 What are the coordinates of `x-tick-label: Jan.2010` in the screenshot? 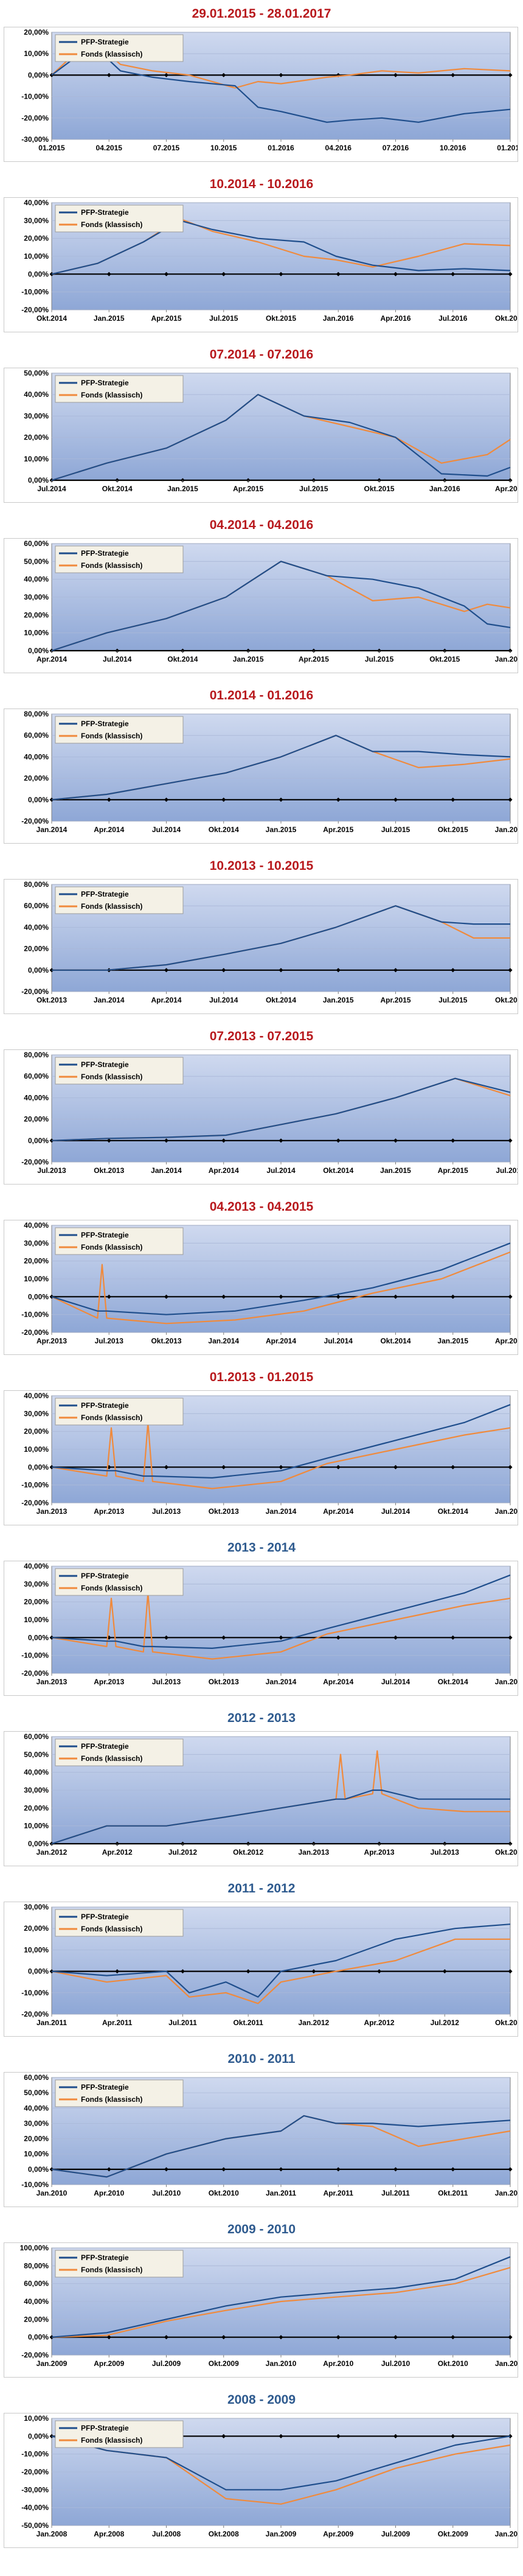 It's located at (507, 2534).